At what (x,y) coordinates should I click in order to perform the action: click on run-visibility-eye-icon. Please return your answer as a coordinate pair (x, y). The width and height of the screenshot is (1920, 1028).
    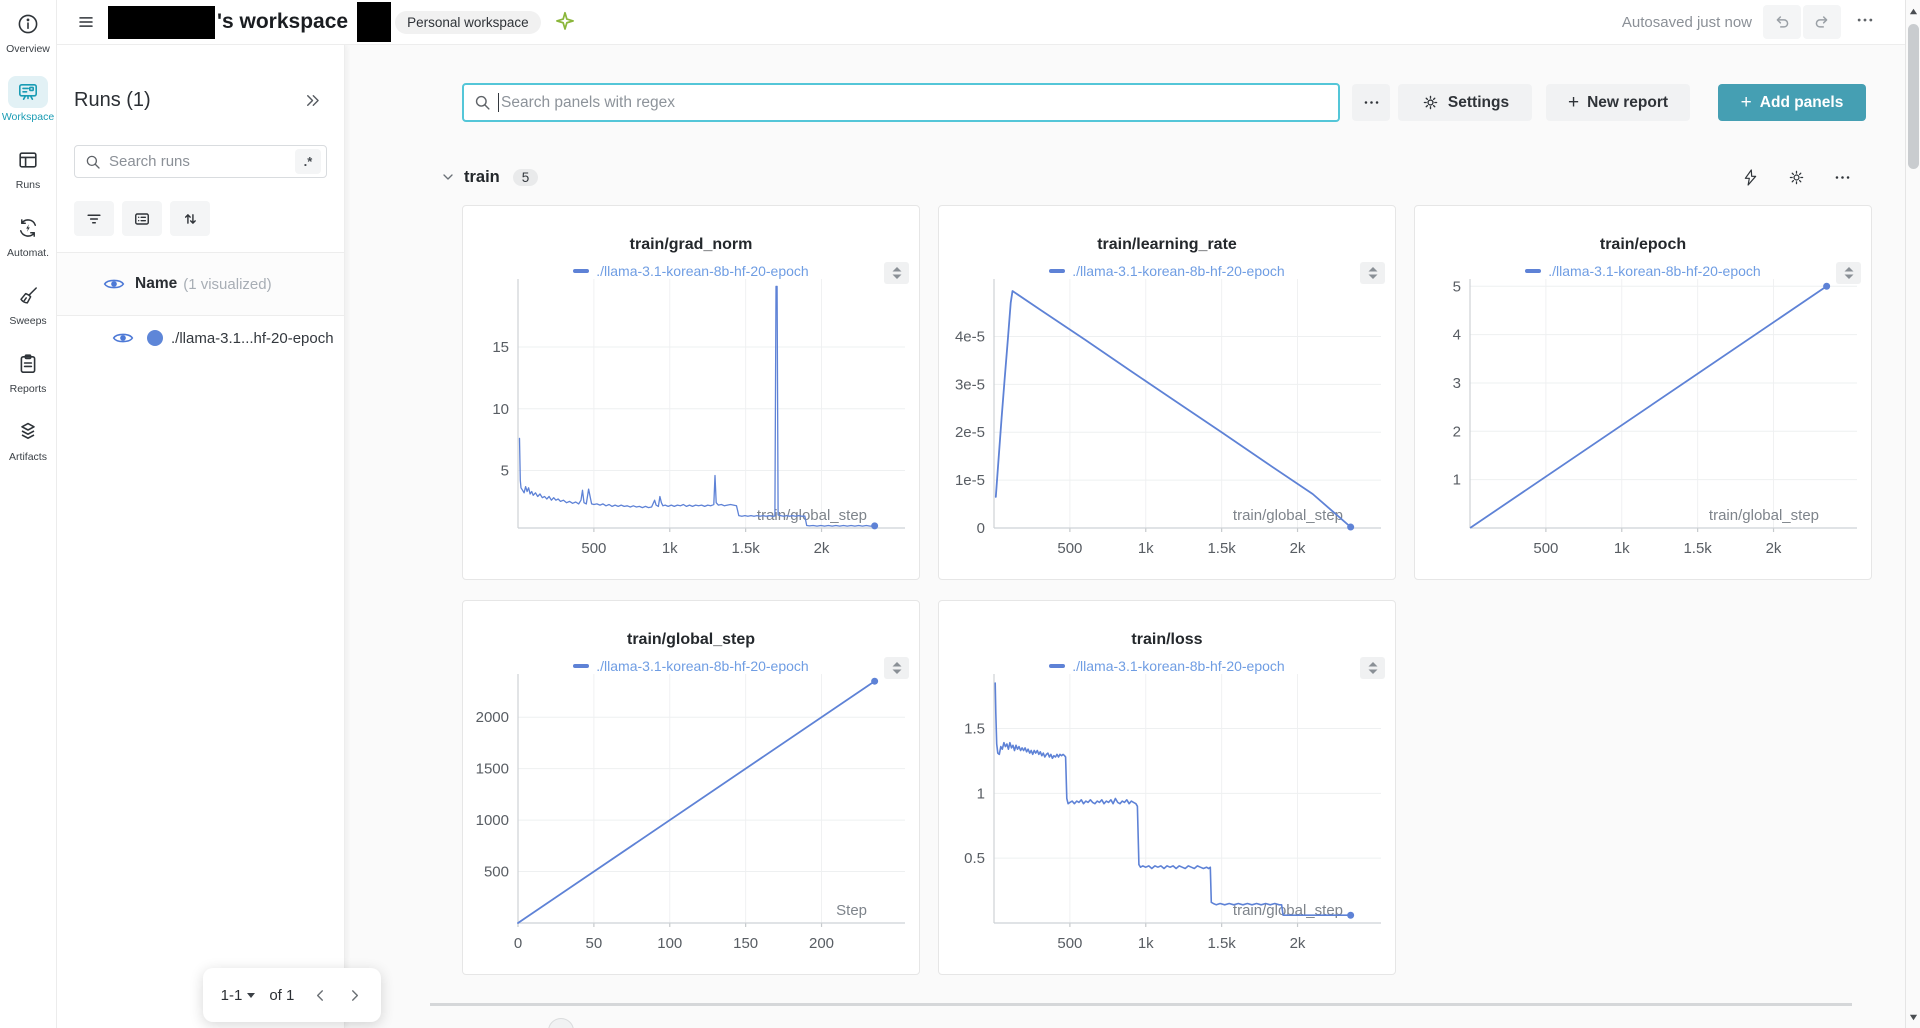
    Looking at the image, I should click on (123, 338).